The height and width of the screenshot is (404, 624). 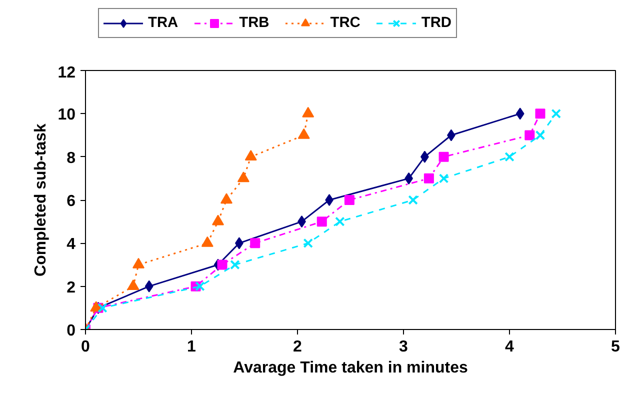 I want to click on legend-label: TRB, so click(x=254, y=23).